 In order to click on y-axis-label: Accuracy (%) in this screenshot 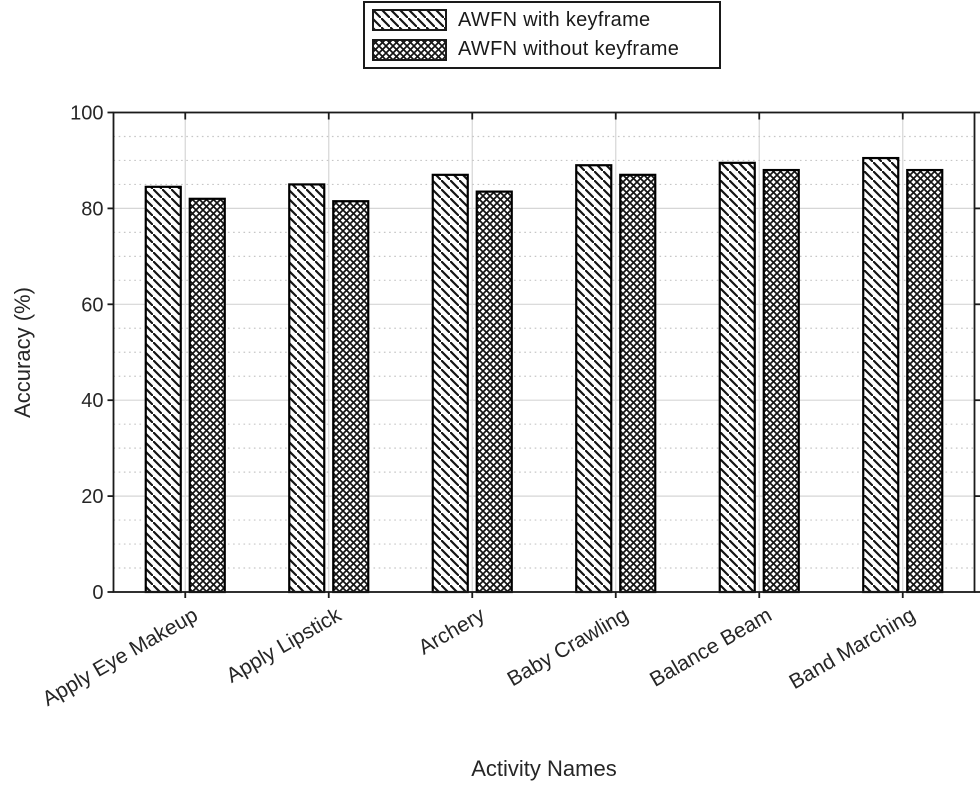, I will do `click(22, 352)`.